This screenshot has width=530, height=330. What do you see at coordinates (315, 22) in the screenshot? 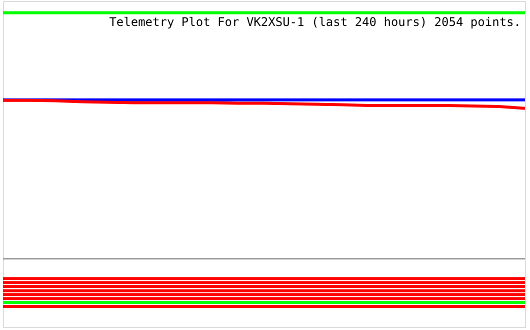
I see `chart-title: Telemetry Plot For VK2XSU-1 (last 240 hours) 2054 points.` at bounding box center [315, 22].